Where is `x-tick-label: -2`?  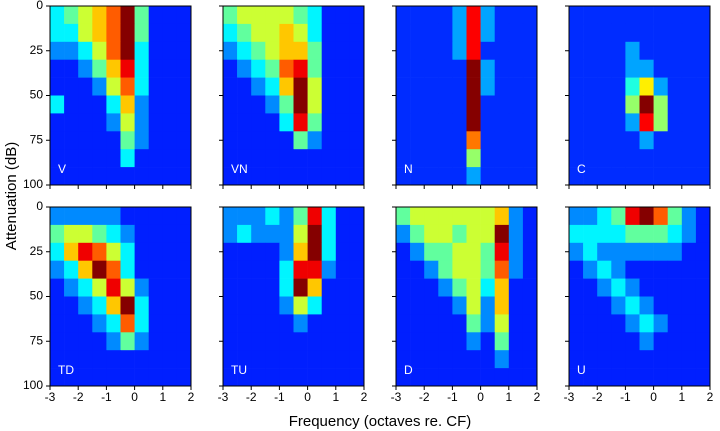
x-tick-label: -2 is located at coordinates (78, 397).